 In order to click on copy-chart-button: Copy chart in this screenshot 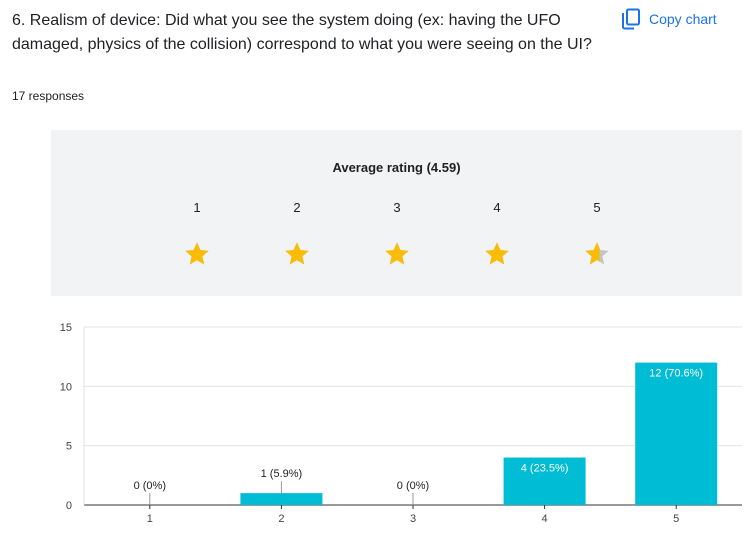, I will do `click(669, 19)`.